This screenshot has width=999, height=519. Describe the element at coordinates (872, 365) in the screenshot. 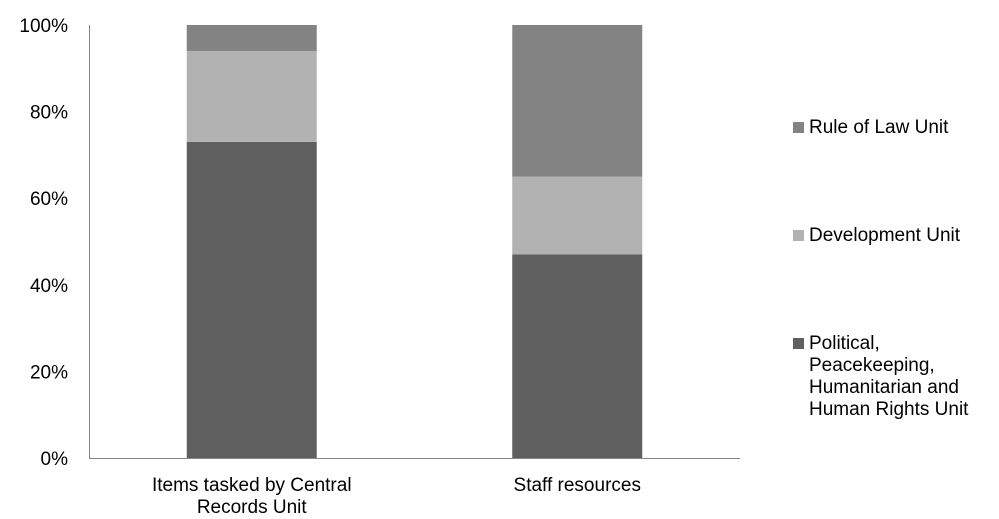

I see `legend-label: Peacekeeping,` at that location.